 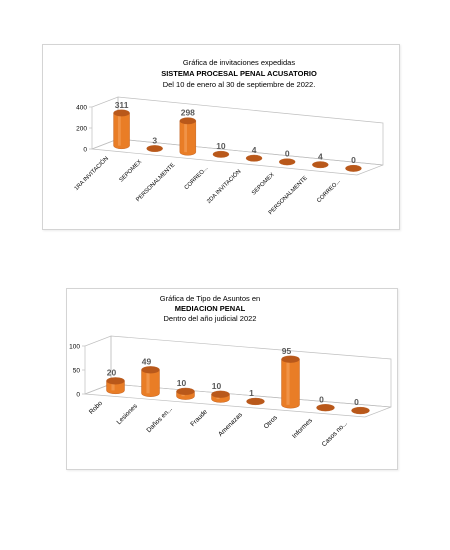 What do you see at coordinates (210, 318) in the screenshot?
I see `chart-title-line-3: Dentro del año judicial 2022` at bounding box center [210, 318].